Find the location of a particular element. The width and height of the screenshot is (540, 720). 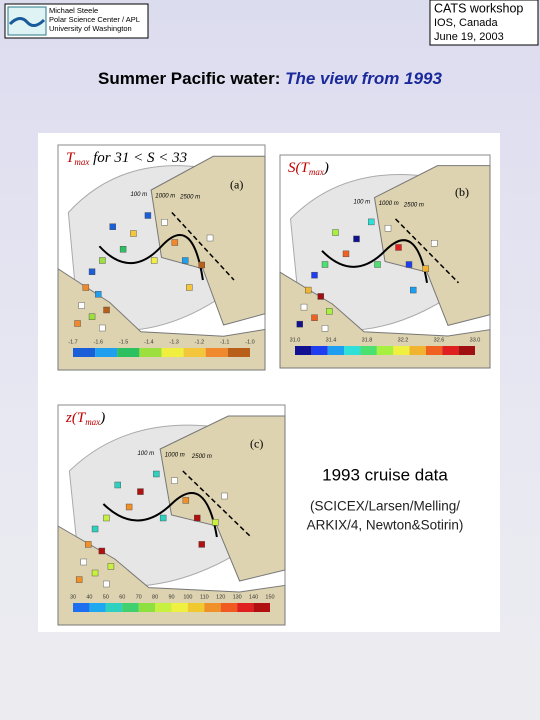

colorbar-label: -1.1 is located at coordinates (224, 342).